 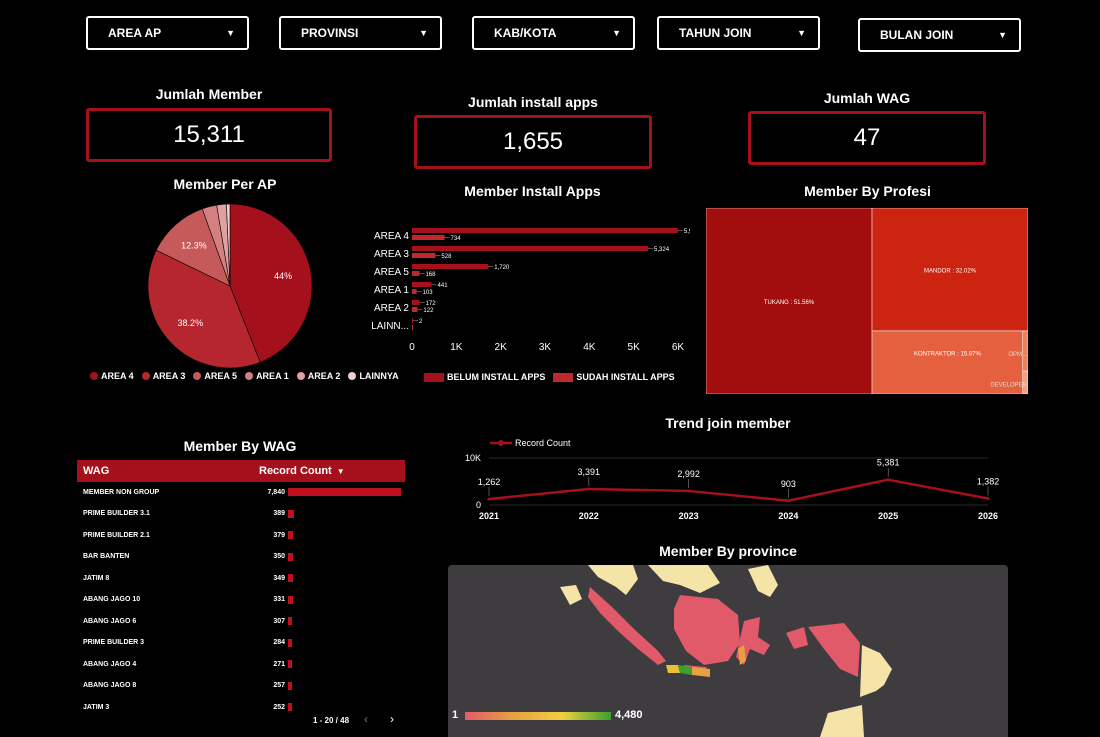 I want to click on bar-category-label: AREA 2, so click(x=391, y=308).